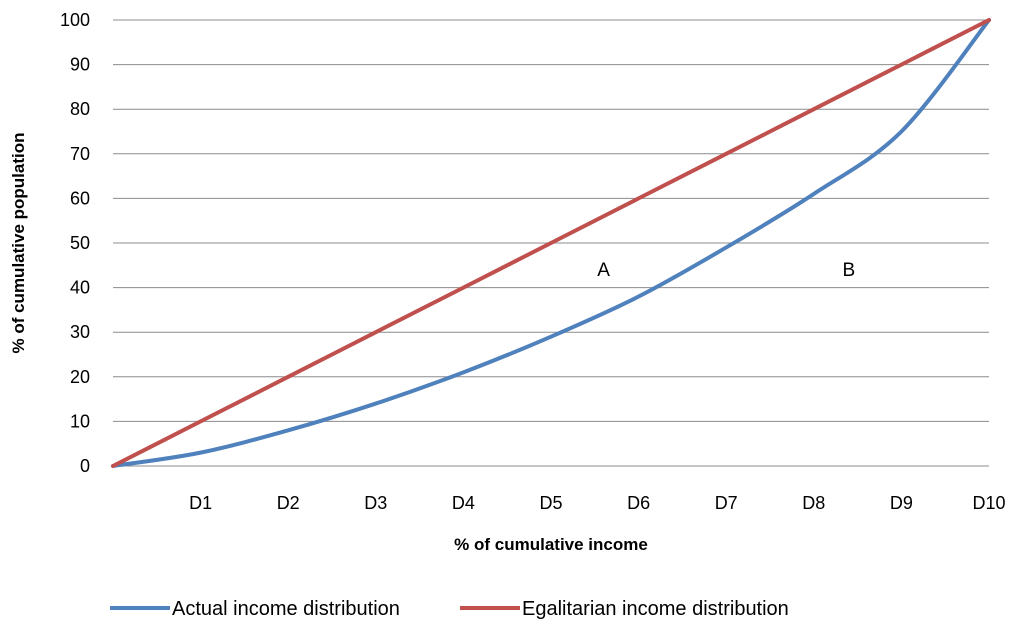 This screenshot has height=626, width=1012. I want to click on x-tick-label: D7, so click(726, 503).